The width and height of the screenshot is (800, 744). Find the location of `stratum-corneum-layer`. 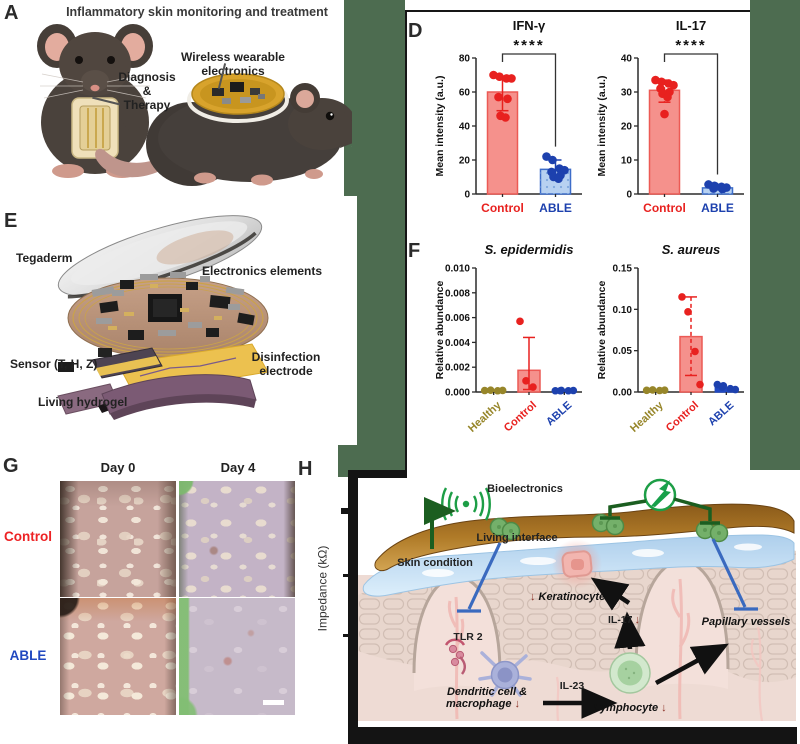

stratum-corneum-layer is located at coordinates (584, 537).